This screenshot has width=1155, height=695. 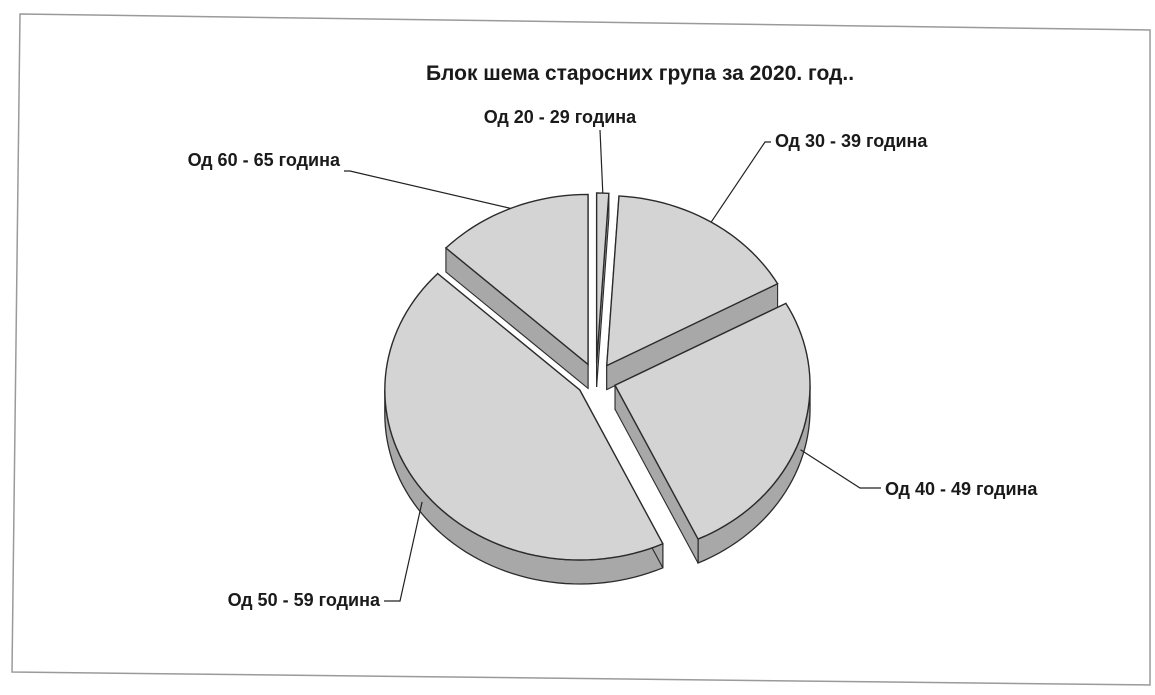 I want to click on slice-label-50-59: Од 50 - 59 година, so click(x=304, y=600).